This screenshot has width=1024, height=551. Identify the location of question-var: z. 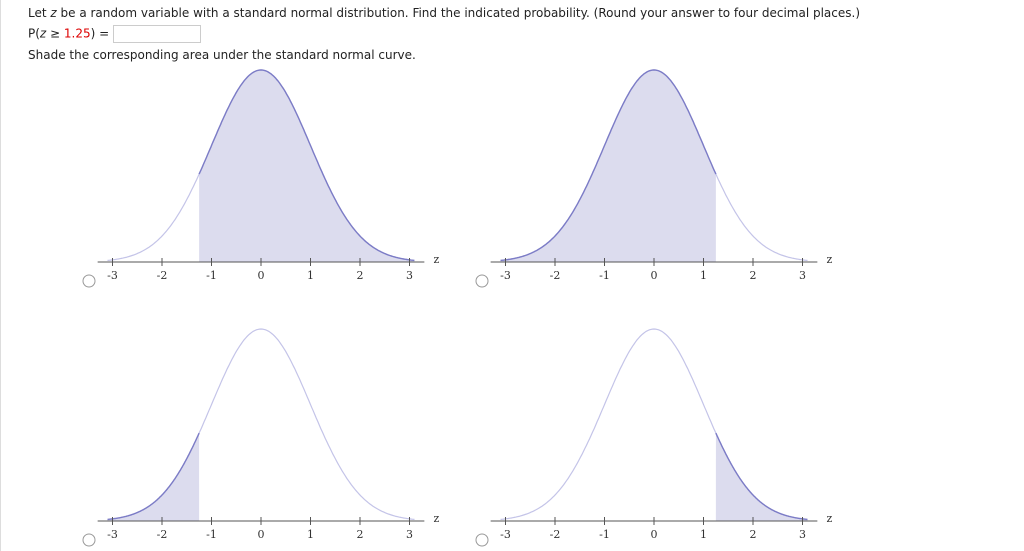
(53, 13).